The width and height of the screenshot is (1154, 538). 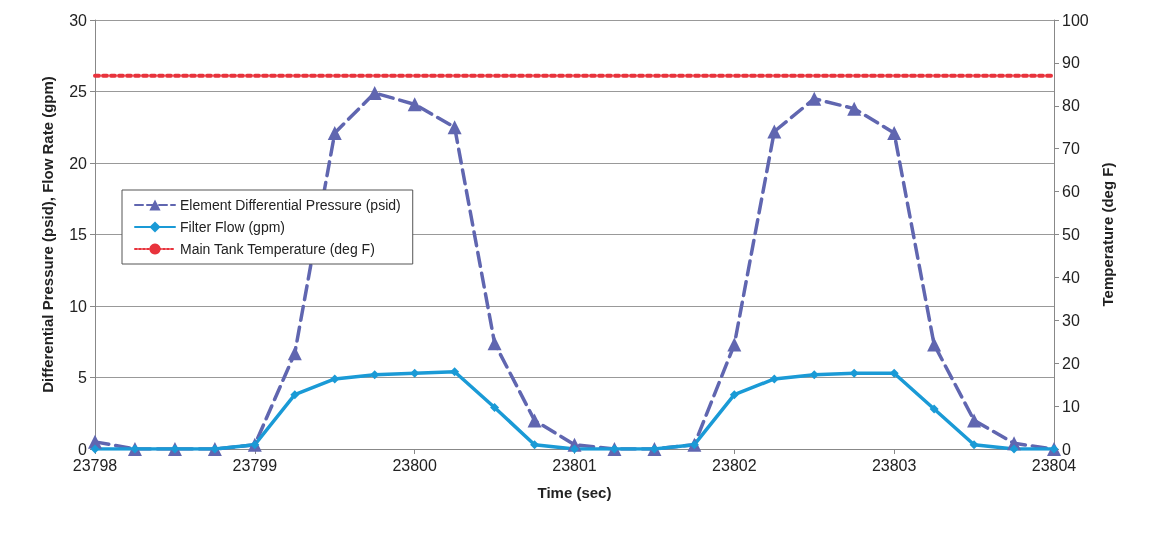 I want to click on y2-tick-label: 100, so click(x=1075, y=20).